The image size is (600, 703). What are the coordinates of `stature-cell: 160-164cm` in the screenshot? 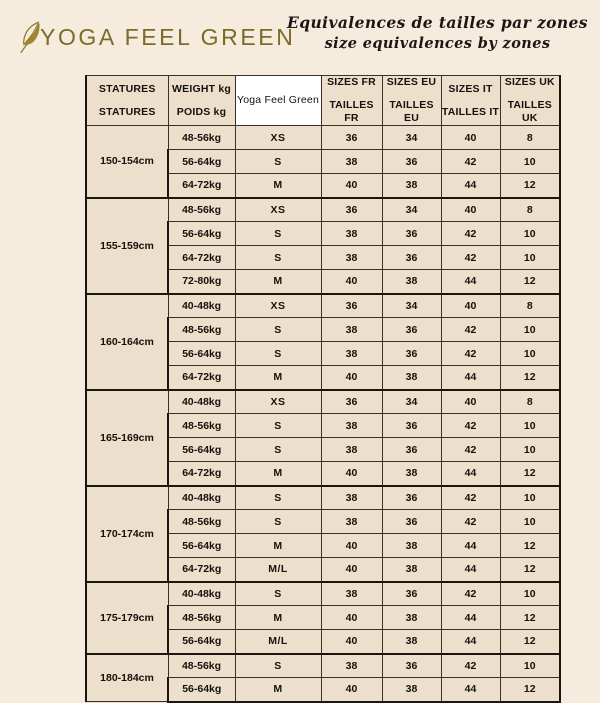 It's located at (127, 341).